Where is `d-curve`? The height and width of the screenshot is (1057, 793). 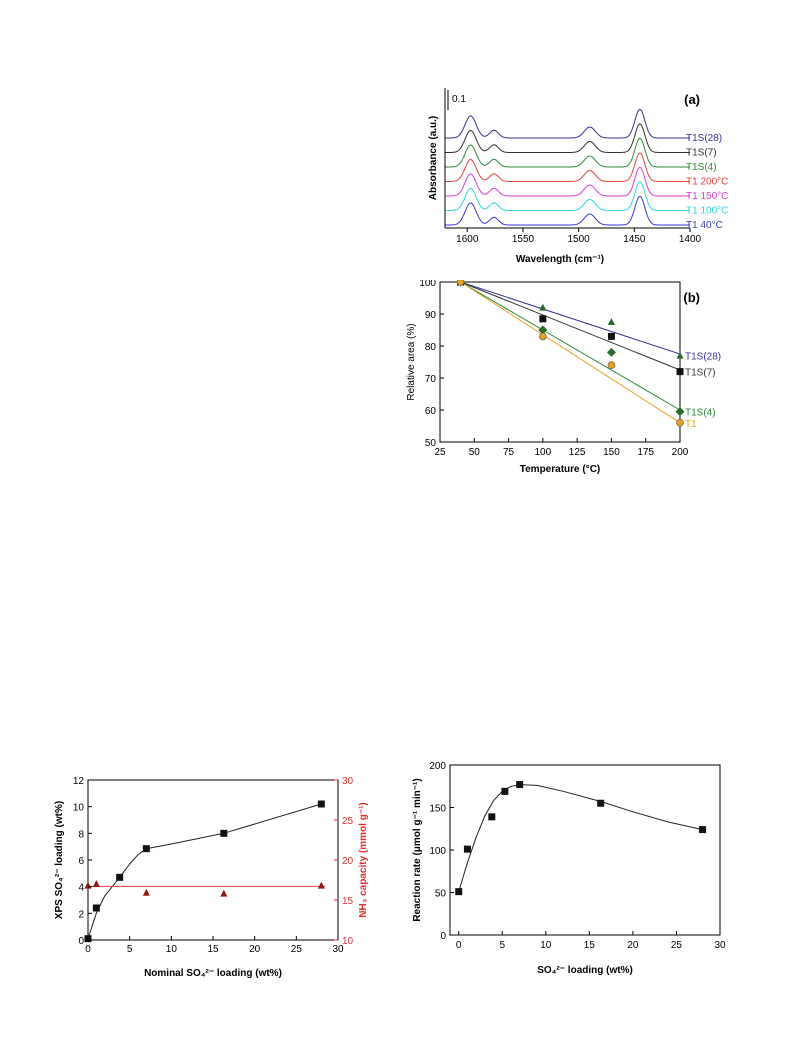
d-curve is located at coordinates (580, 838).